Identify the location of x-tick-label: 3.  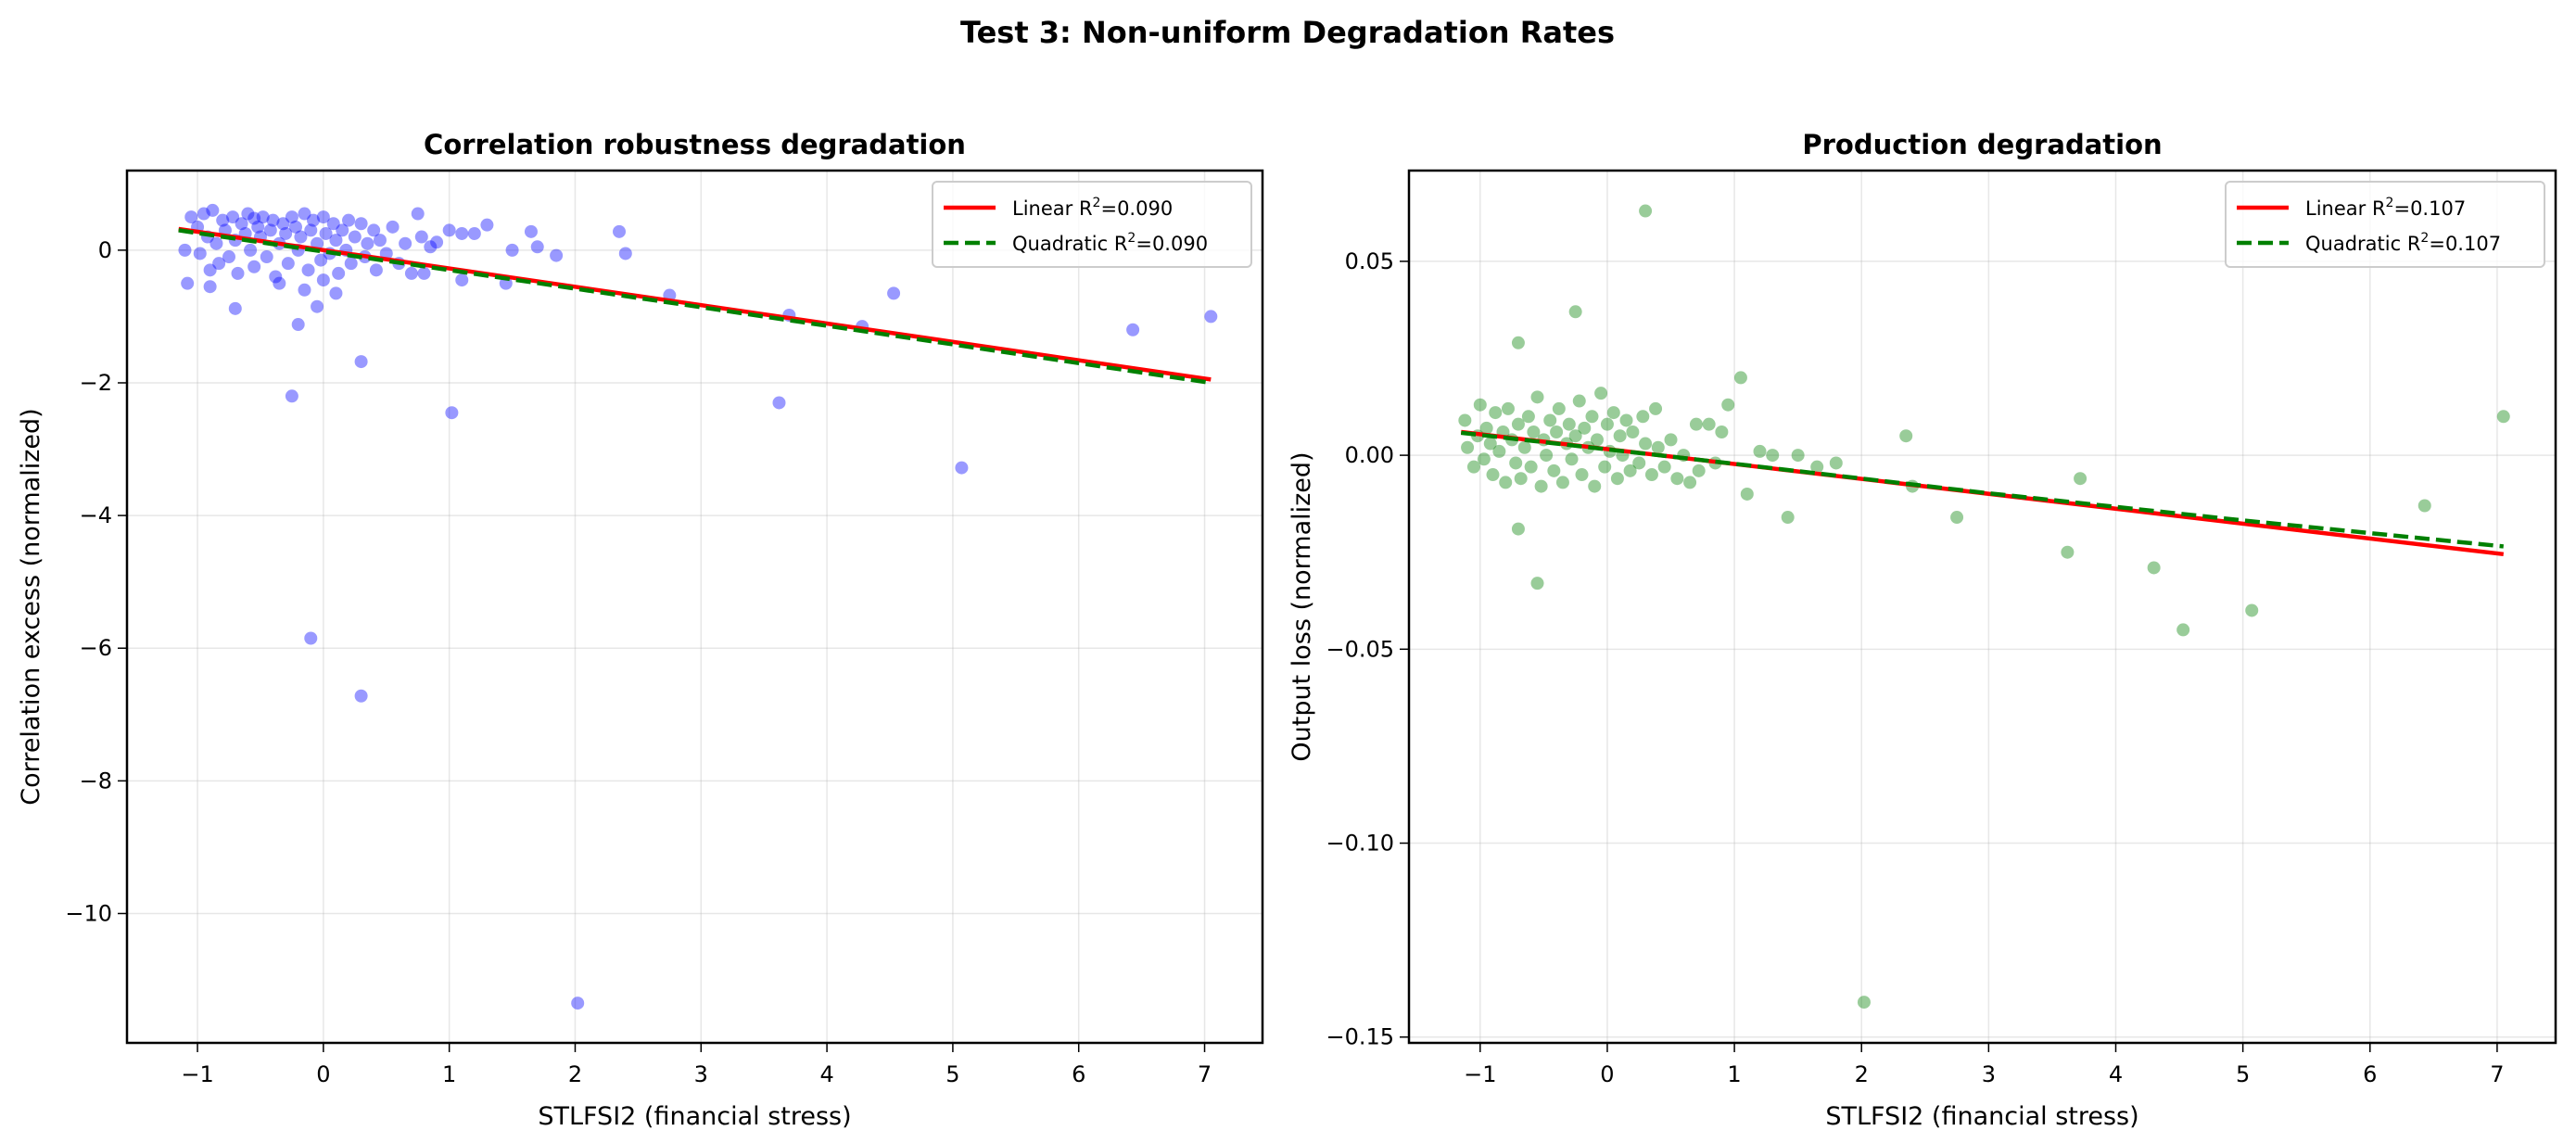
(701, 1074).